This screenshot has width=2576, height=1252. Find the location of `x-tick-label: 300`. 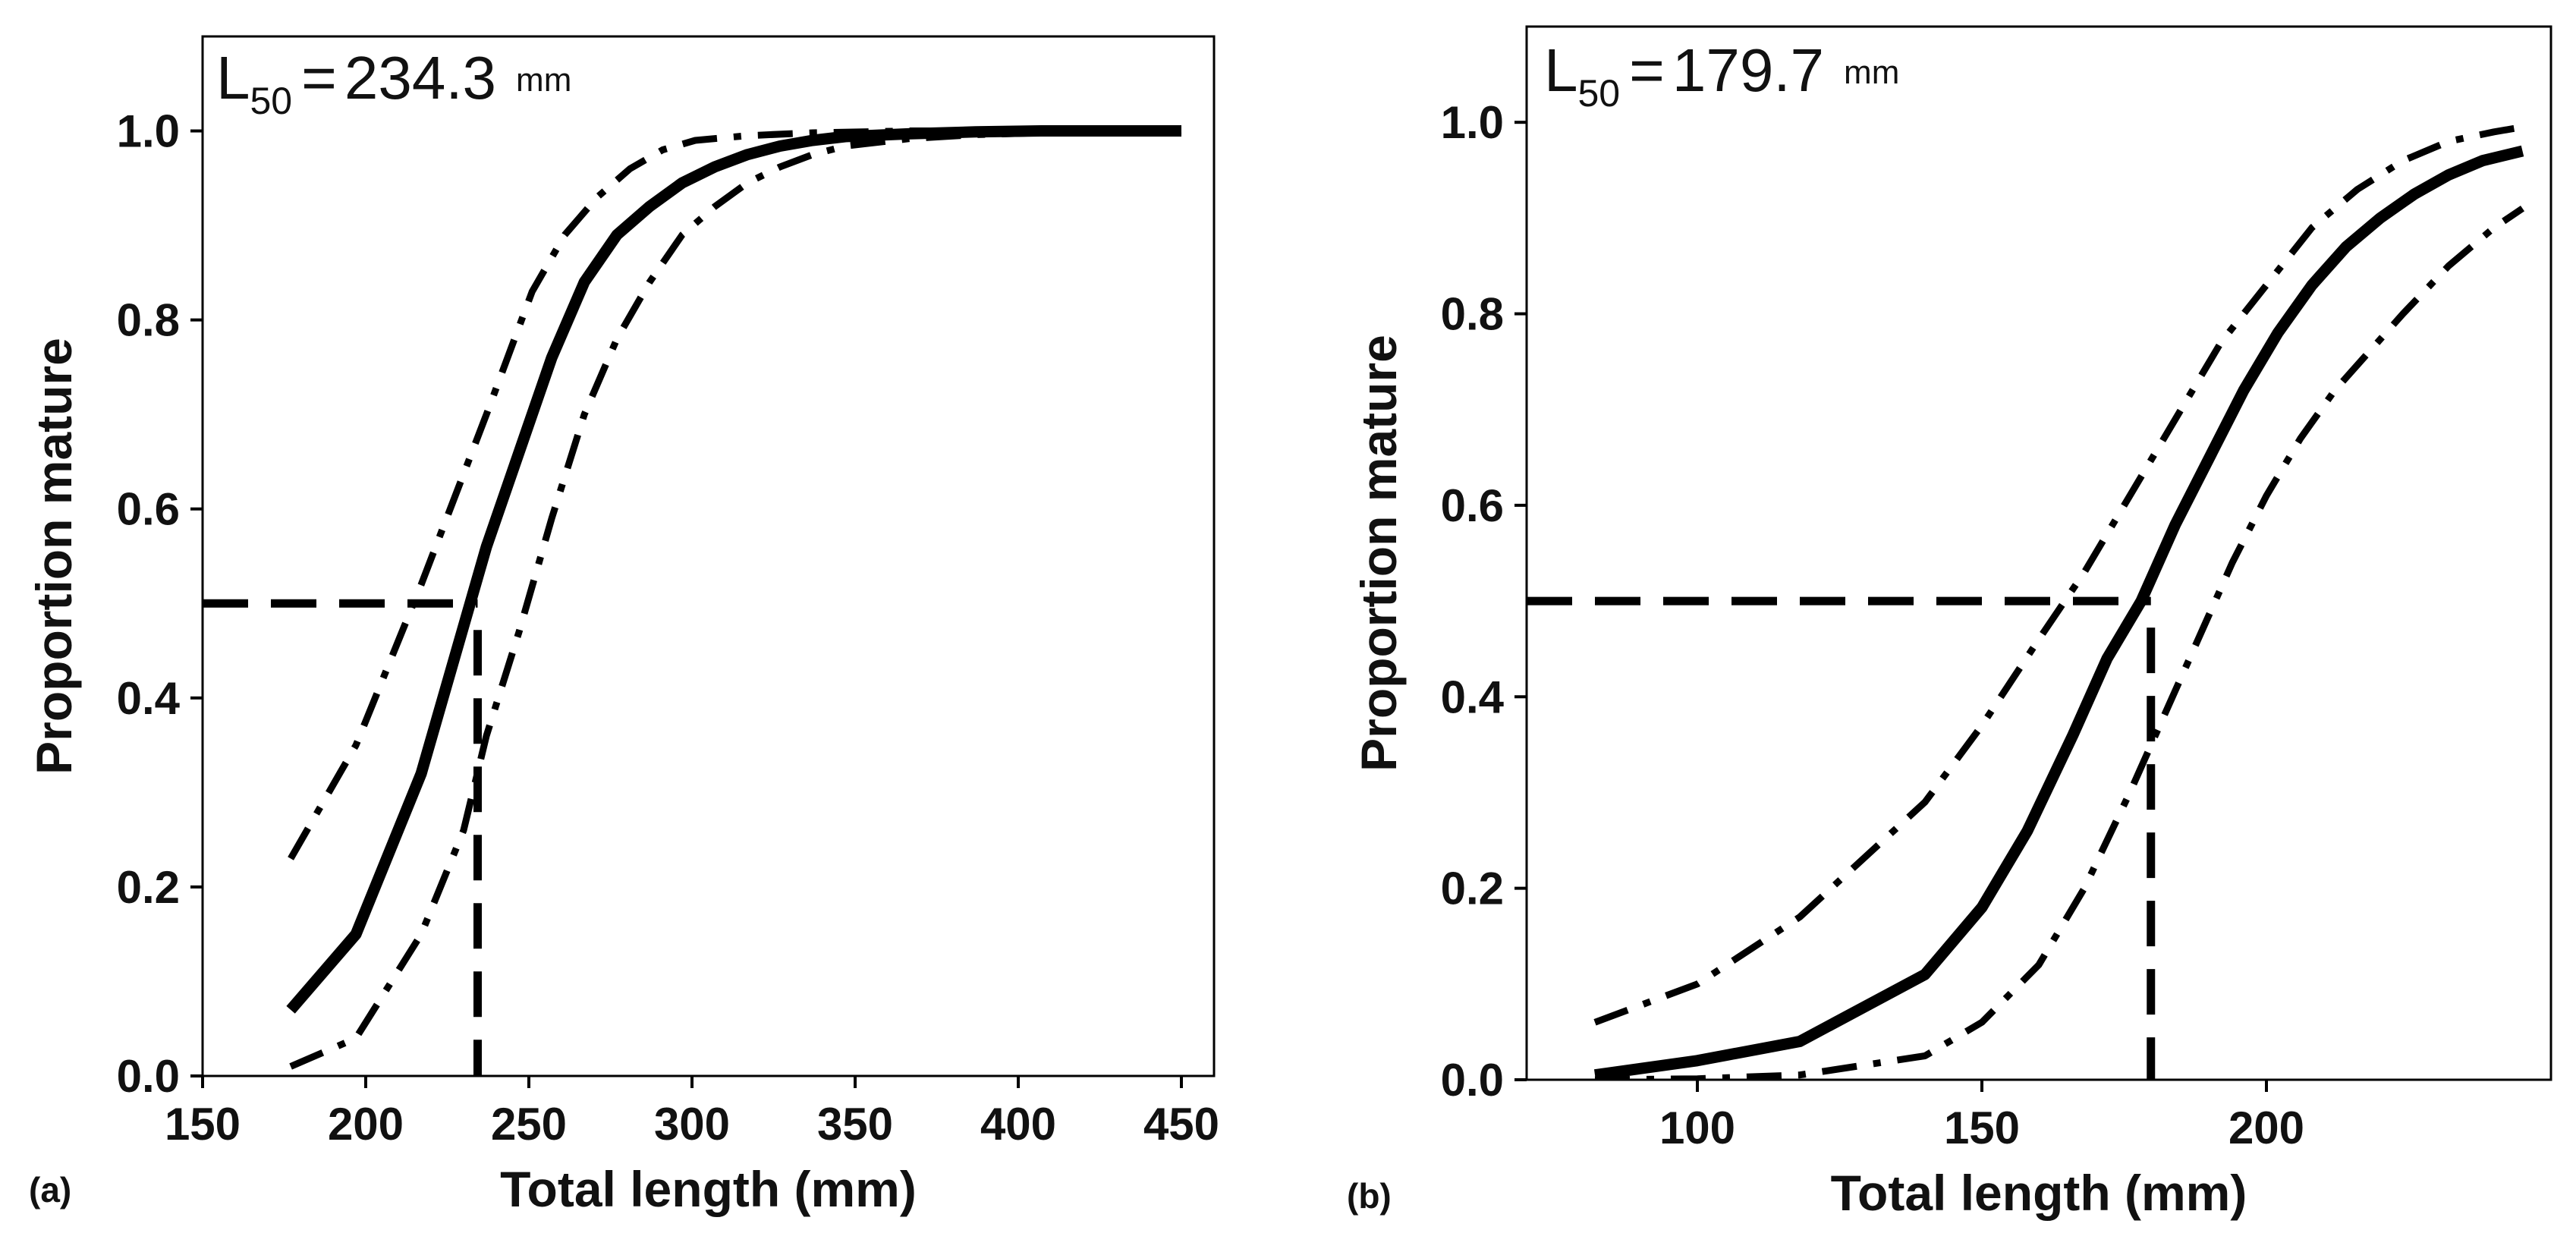

x-tick-label: 300 is located at coordinates (692, 1124).